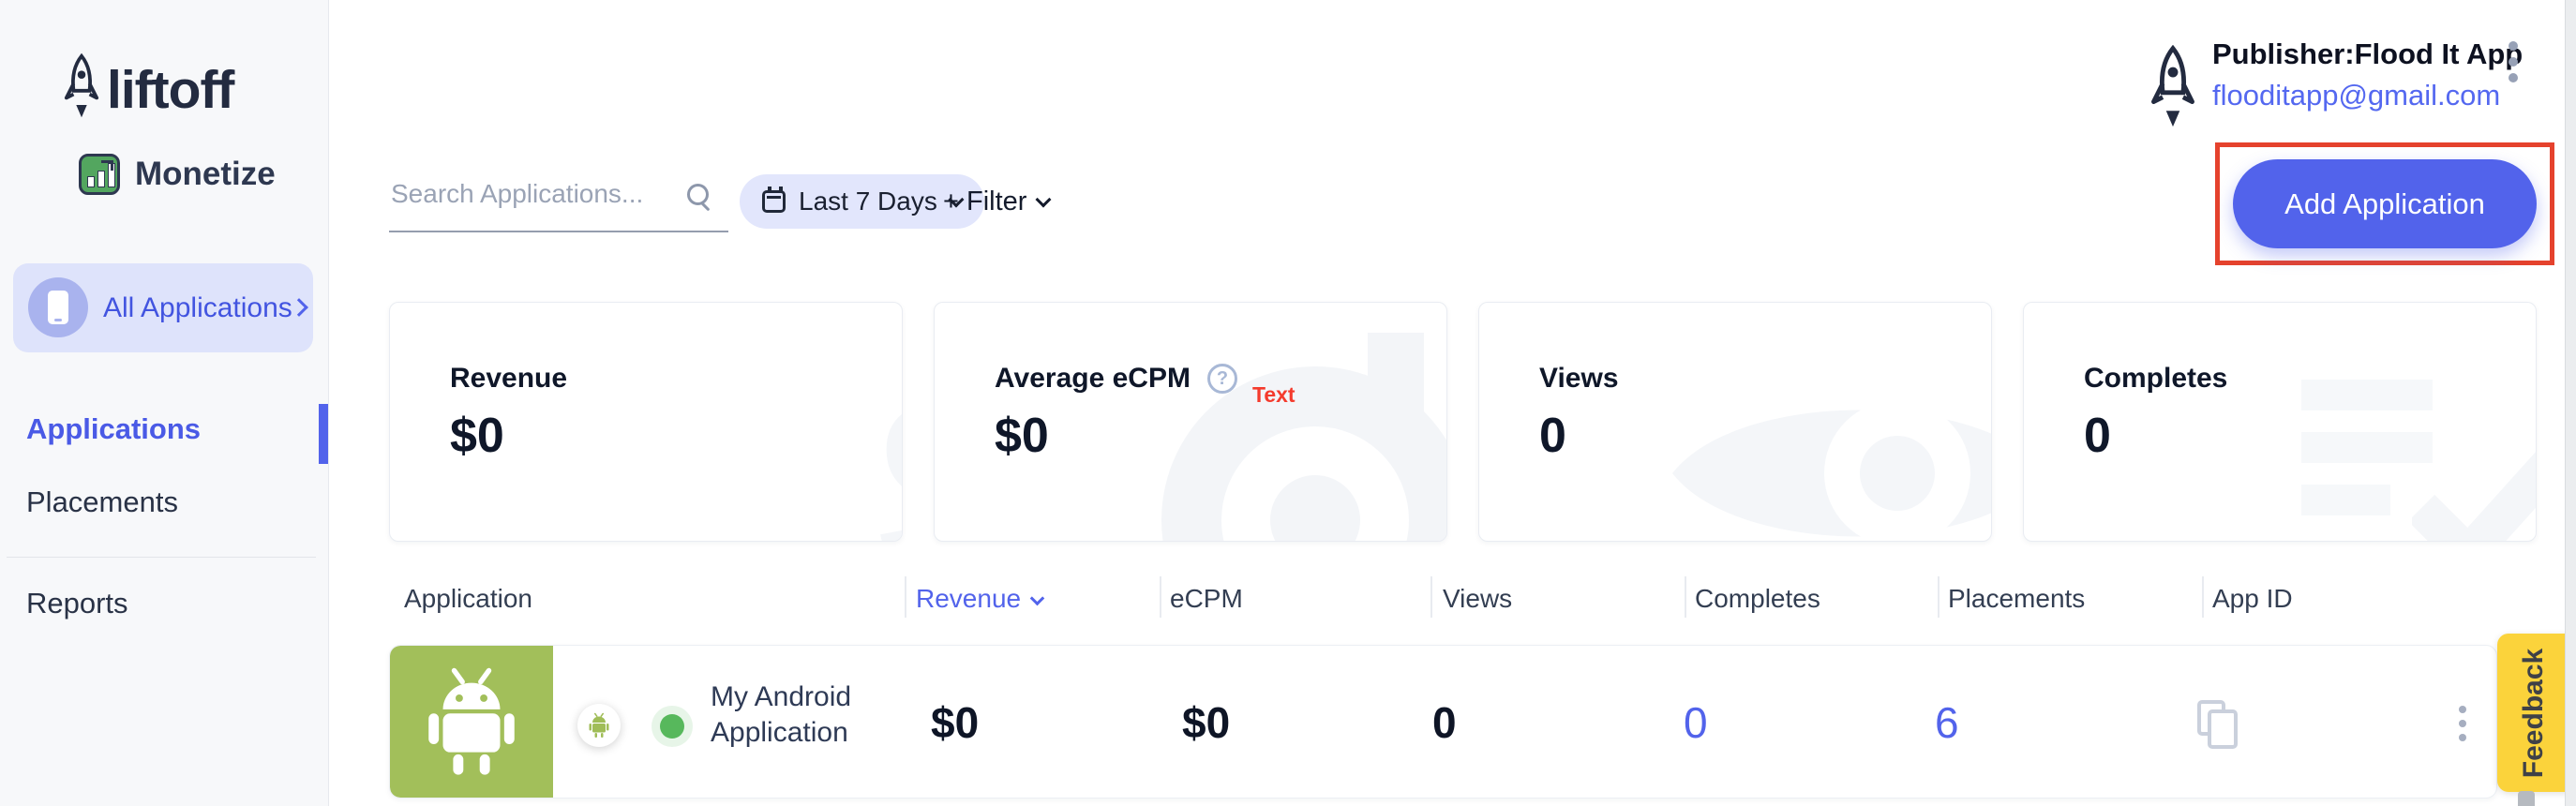  Describe the element at coordinates (206, 174) in the screenshot. I see `product-name: Monetize` at that location.